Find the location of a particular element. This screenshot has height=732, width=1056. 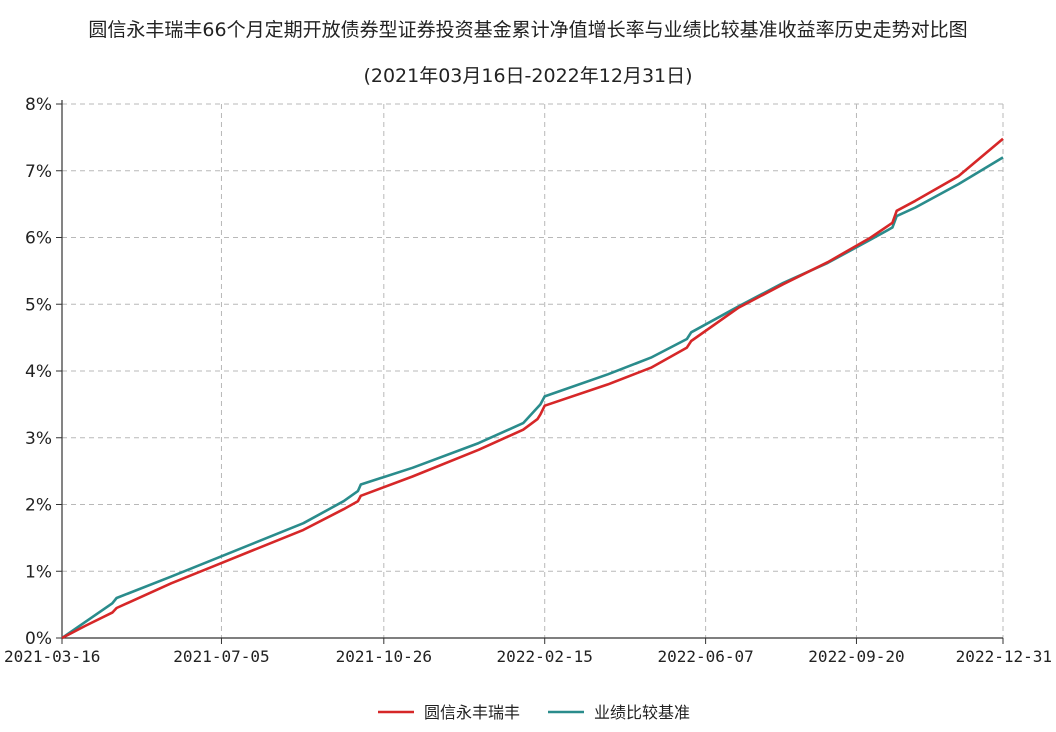

y-tick-label: 2% is located at coordinates (38, 506).